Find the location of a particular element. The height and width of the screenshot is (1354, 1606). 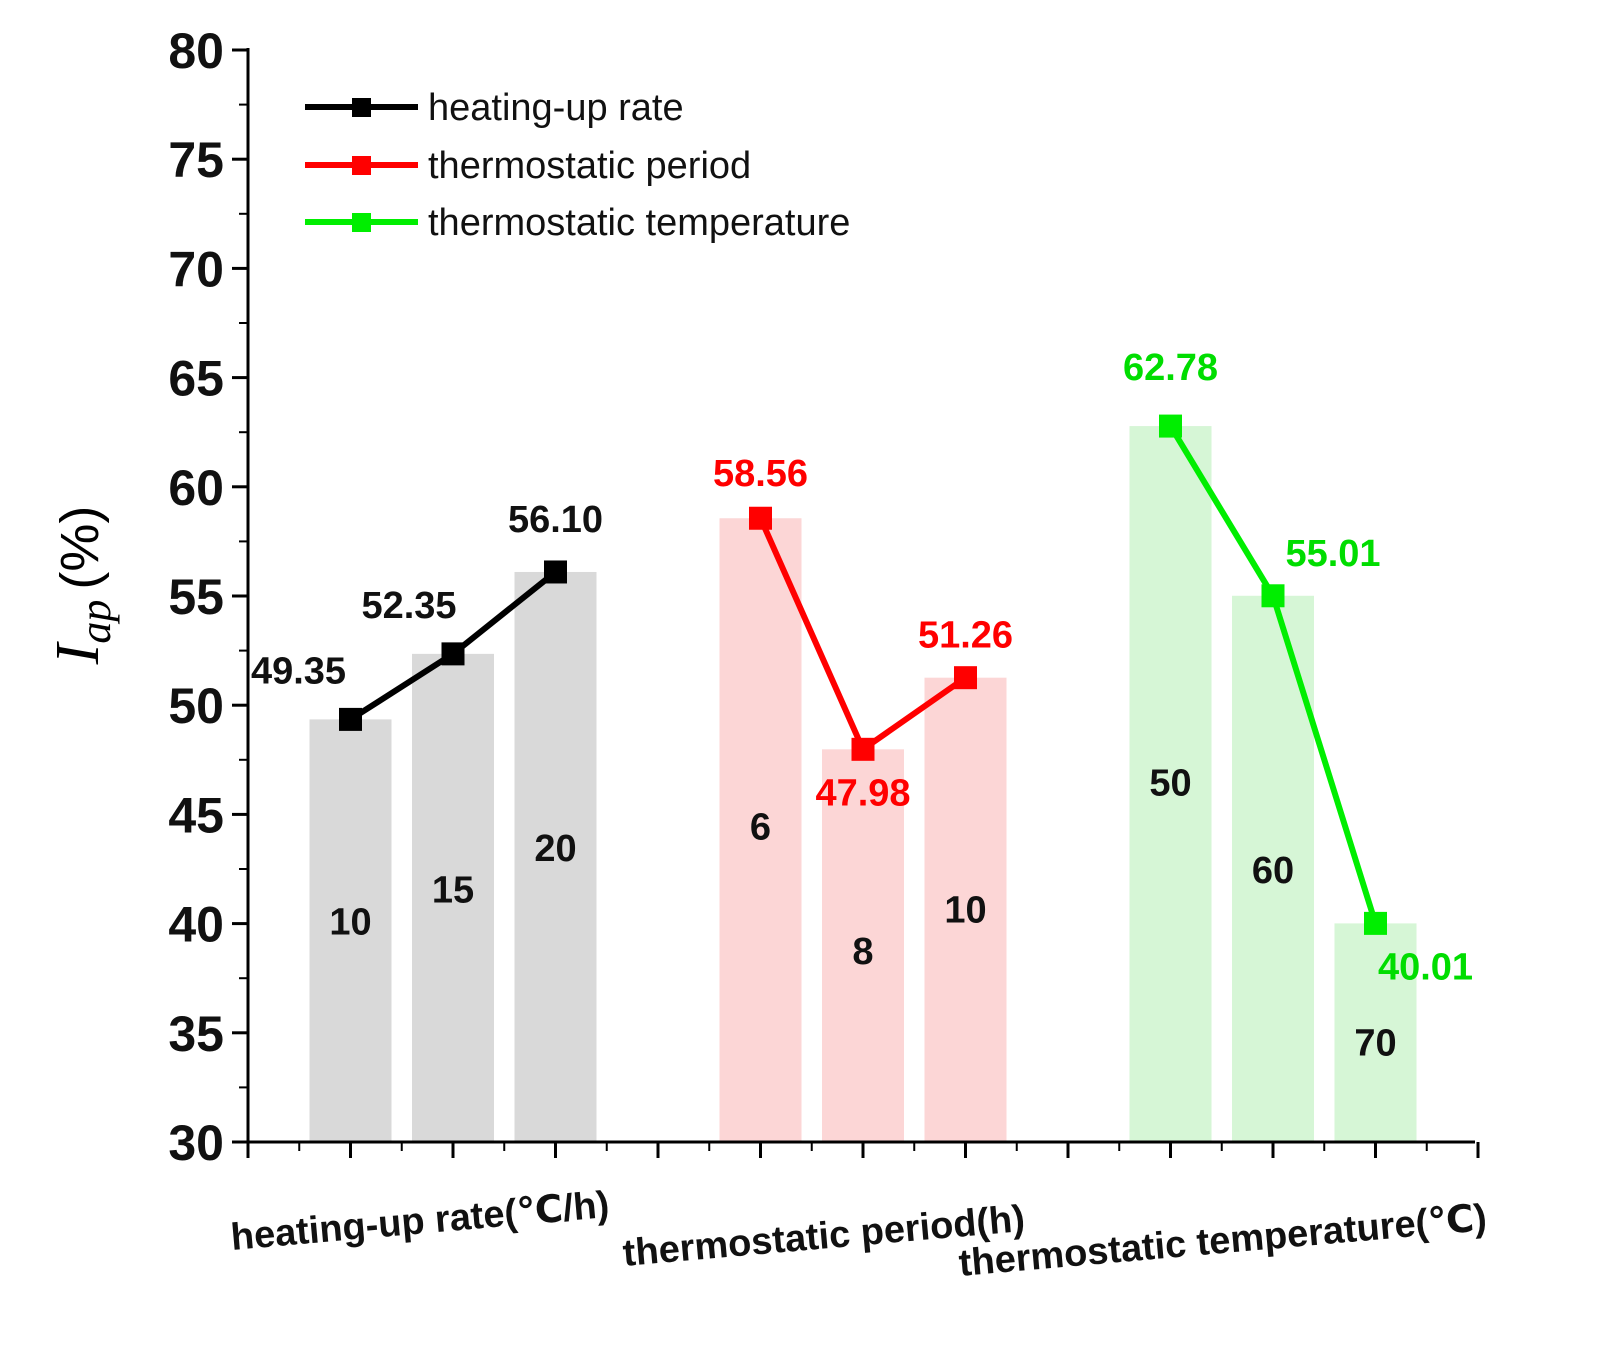

data-value-label: 47.98 is located at coordinates (862, 793).